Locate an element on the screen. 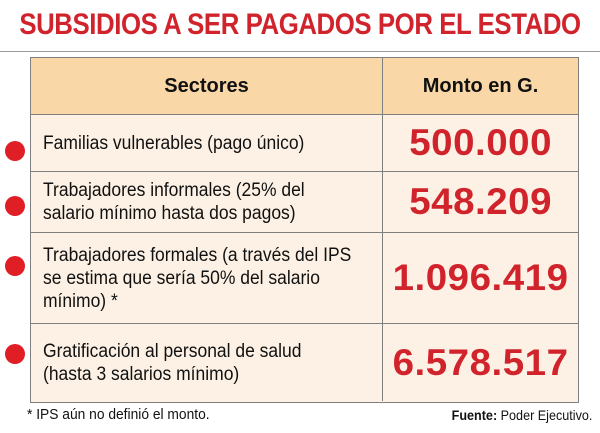  amount-cell: 548.209 is located at coordinates (480, 202).